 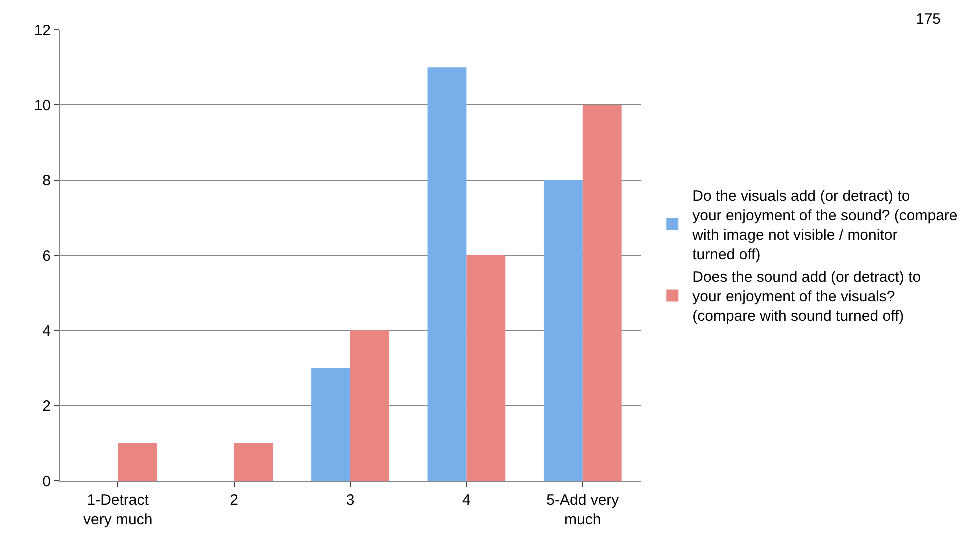 What do you see at coordinates (118, 510) in the screenshot?
I see `x-tick-label: 1-Detract very much` at bounding box center [118, 510].